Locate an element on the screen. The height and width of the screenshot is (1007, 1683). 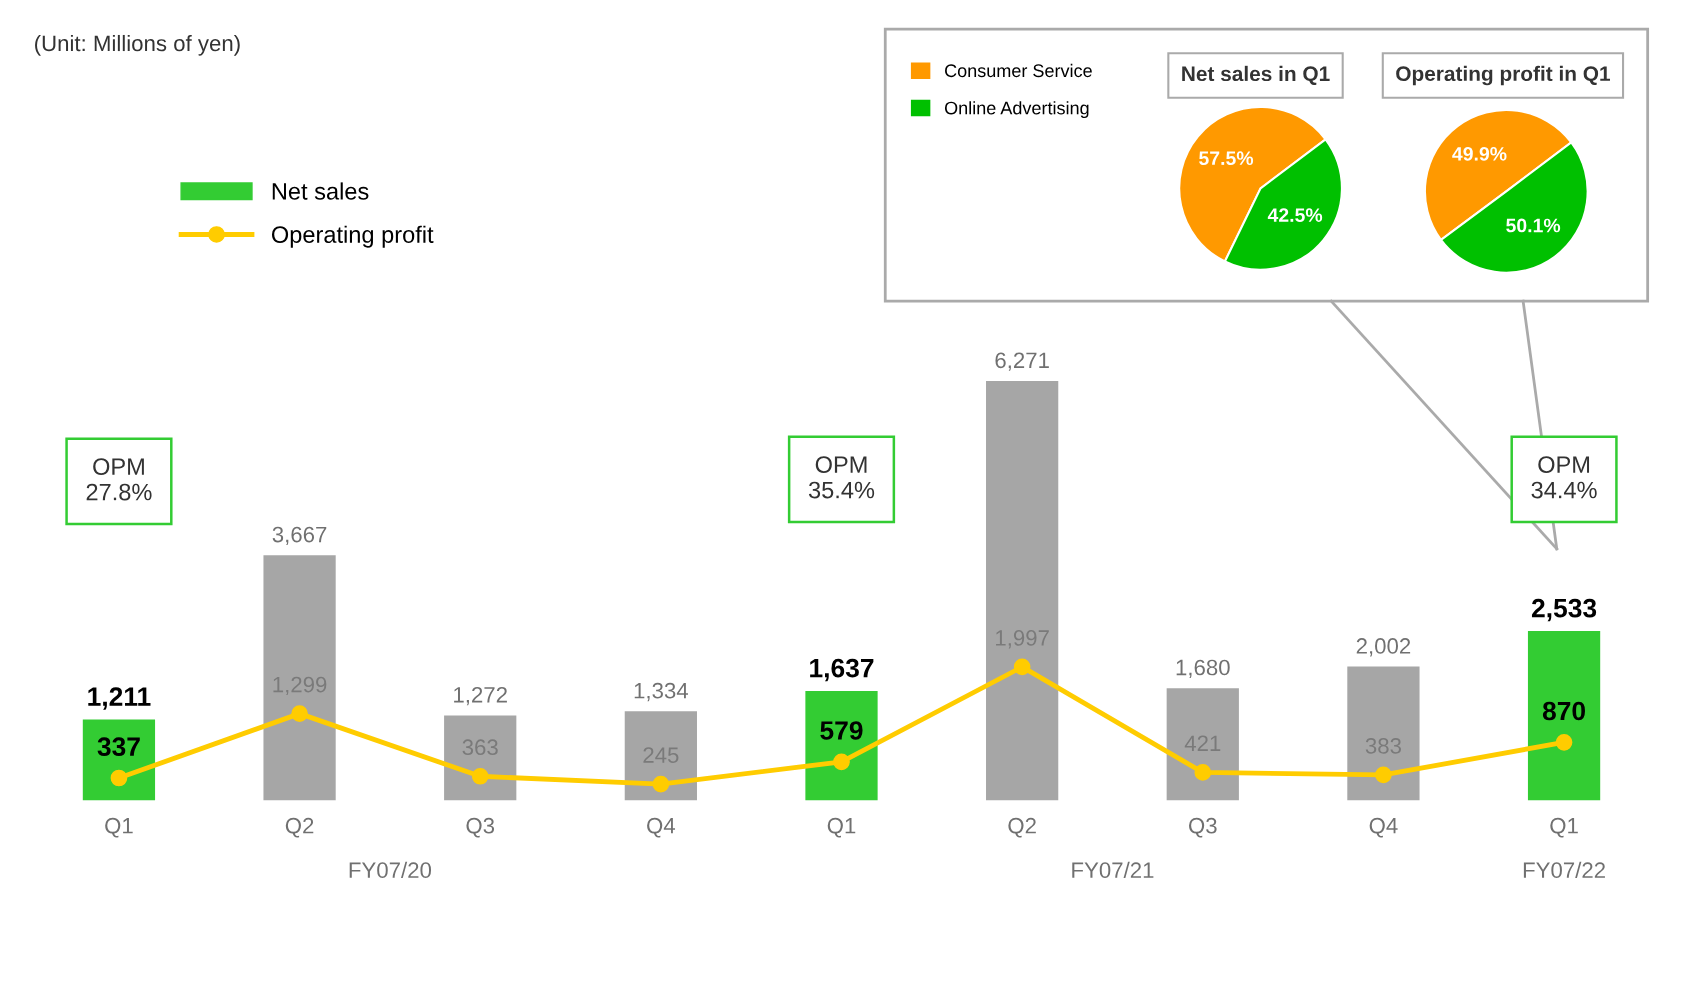
text: FY07/20 is located at coordinates (390, 870).